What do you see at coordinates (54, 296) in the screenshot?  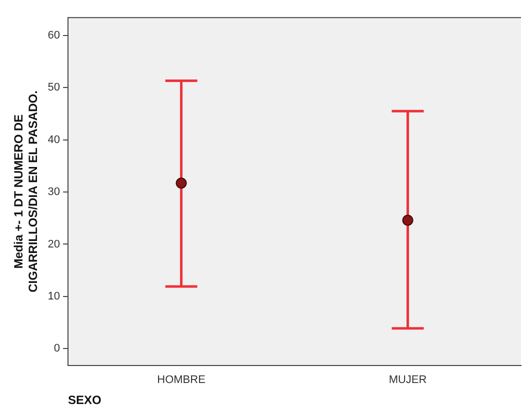 I see `y-tick-label: 10` at bounding box center [54, 296].